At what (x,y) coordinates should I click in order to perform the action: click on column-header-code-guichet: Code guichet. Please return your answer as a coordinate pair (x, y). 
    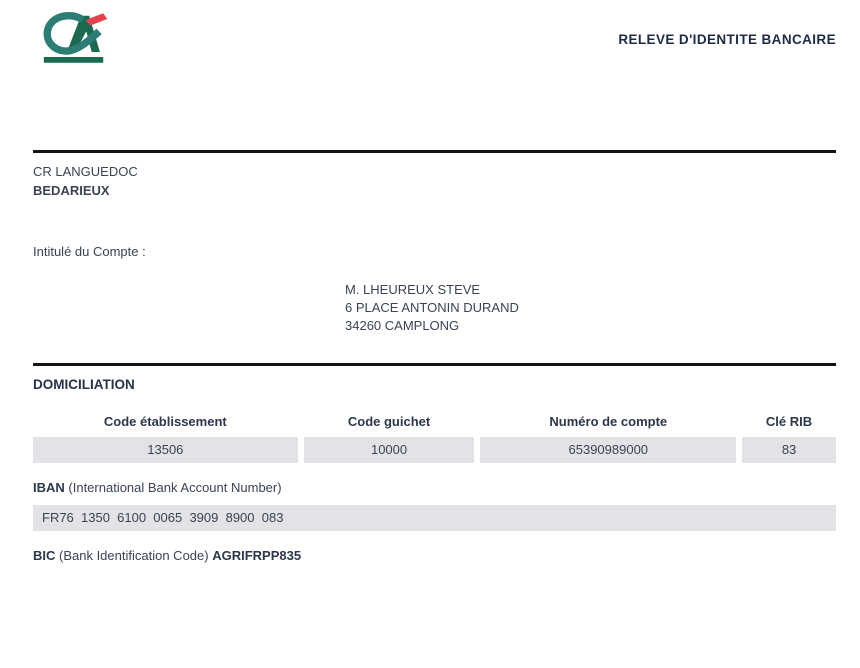
    Looking at the image, I should click on (389, 421).